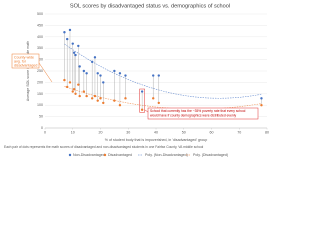 The width and height of the screenshot is (320, 240). Describe the element at coordinates (166, 155) in the screenshot. I see `legend-label: Poly. (Non-Disadvantaged)` at that location.